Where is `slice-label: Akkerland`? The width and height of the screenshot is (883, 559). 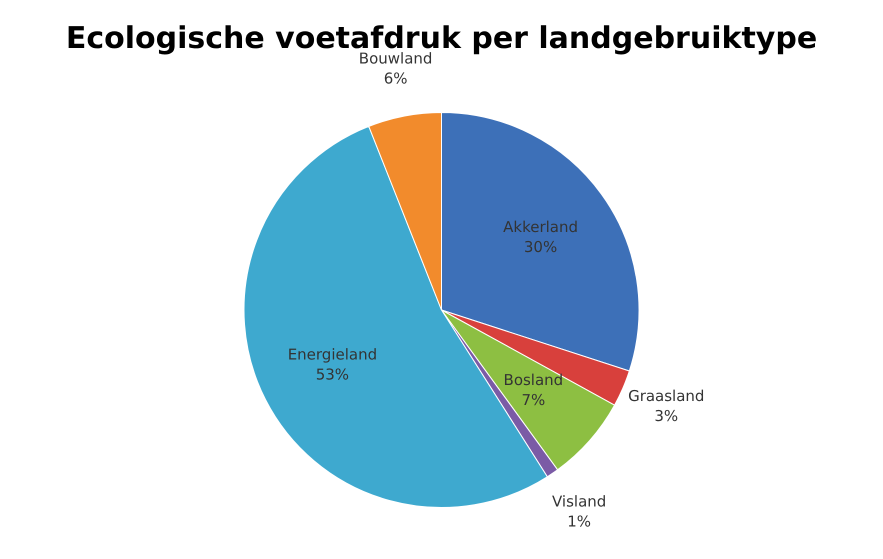
slice-label: Akkerland is located at coordinates (540, 227).